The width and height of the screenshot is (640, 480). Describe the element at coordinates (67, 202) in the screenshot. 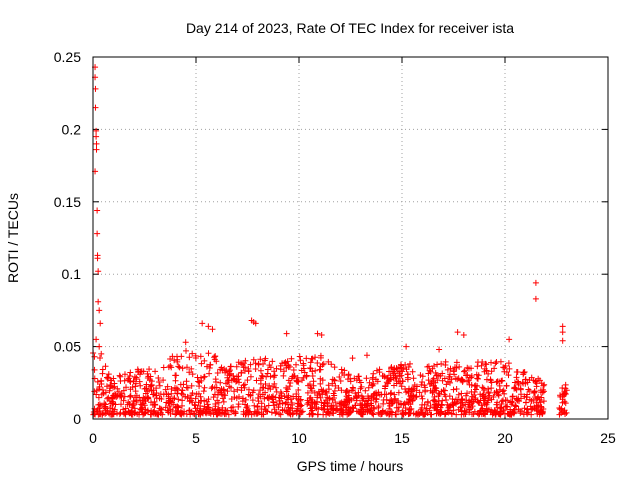

I see `y-tick-label: 0.15` at that location.